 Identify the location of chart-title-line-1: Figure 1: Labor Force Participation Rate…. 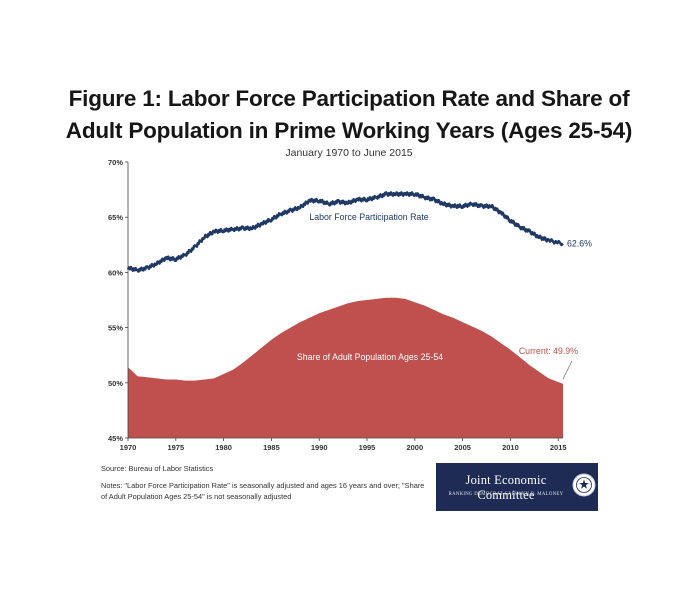
(349, 98).